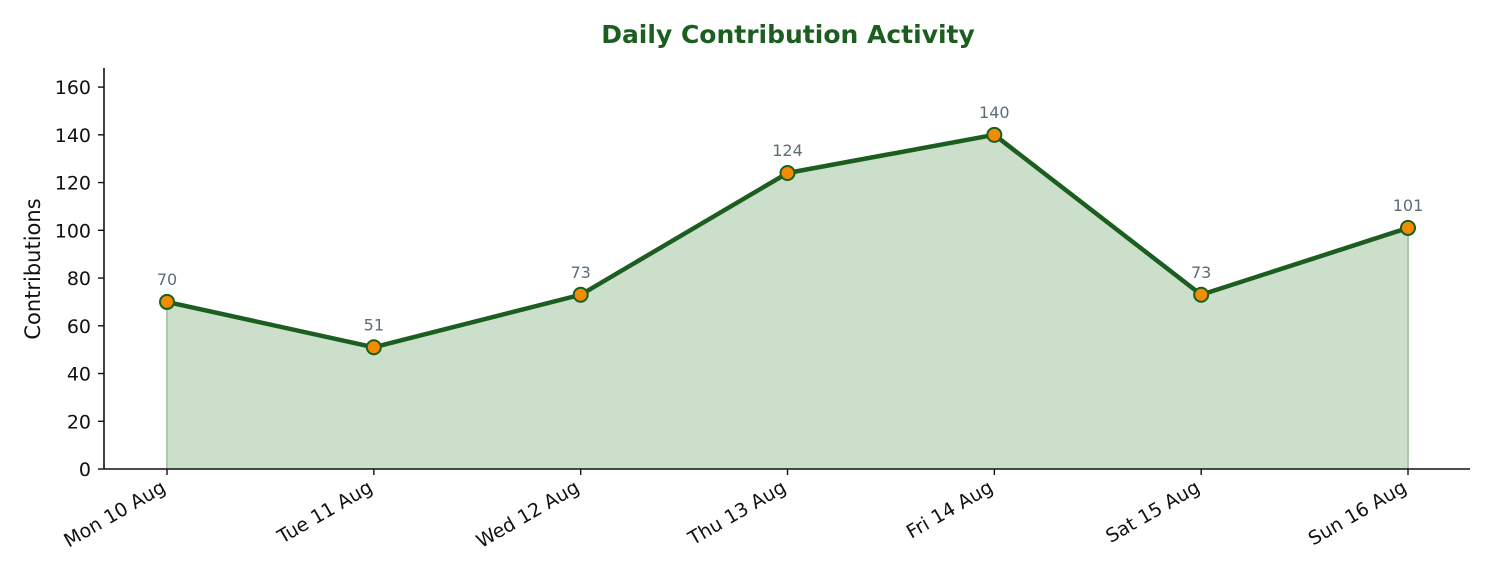 This screenshot has width=1485, height=583. What do you see at coordinates (85, 470) in the screenshot?
I see `y-tick-label: 0` at bounding box center [85, 470].